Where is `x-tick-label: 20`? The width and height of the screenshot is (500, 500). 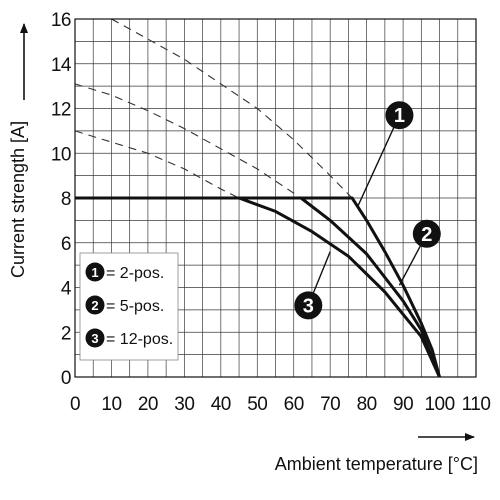 x-tick-label: 20 is located at coordinates (148, 404).